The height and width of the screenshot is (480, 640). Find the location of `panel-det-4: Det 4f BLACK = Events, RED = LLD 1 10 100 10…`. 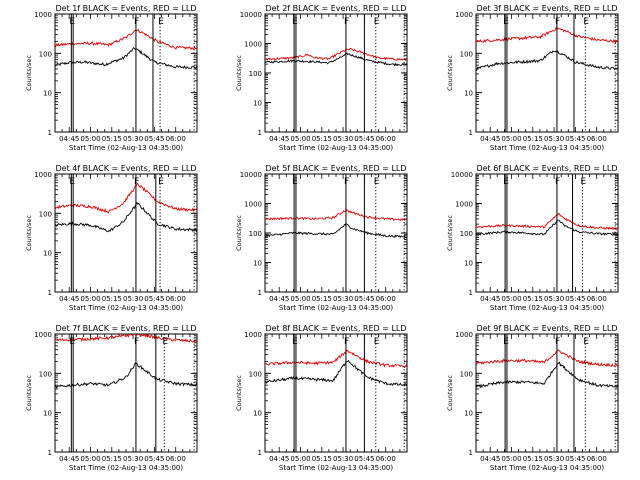

panel-det-4: Det 4f BLACK = Events, RED = LLD 1 10 100 10… is located at coordinates (111, 238).